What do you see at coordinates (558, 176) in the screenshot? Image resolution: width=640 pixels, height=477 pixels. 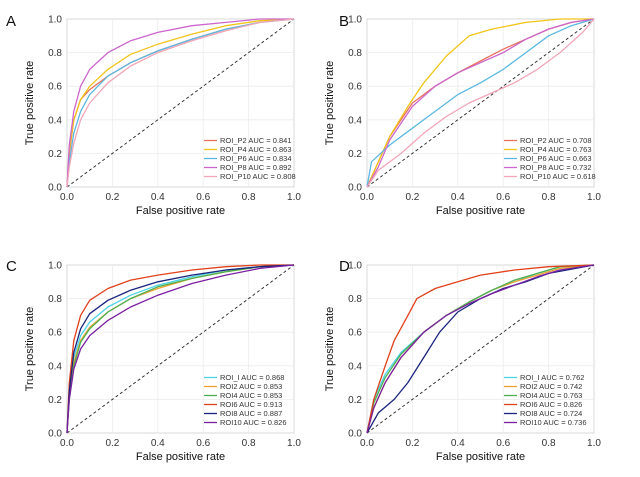 I see `legend-label: ROI_P10 AUC = 0.618` at bounding box center [558, 176].